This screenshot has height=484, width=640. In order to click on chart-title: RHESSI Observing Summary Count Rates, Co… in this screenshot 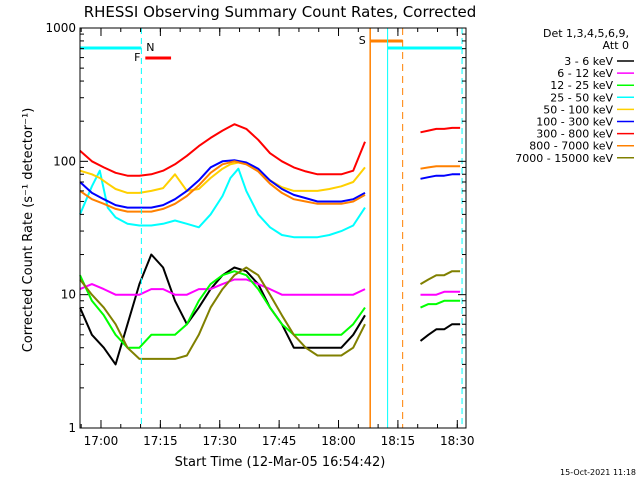, I will do `click(280, 12)`.